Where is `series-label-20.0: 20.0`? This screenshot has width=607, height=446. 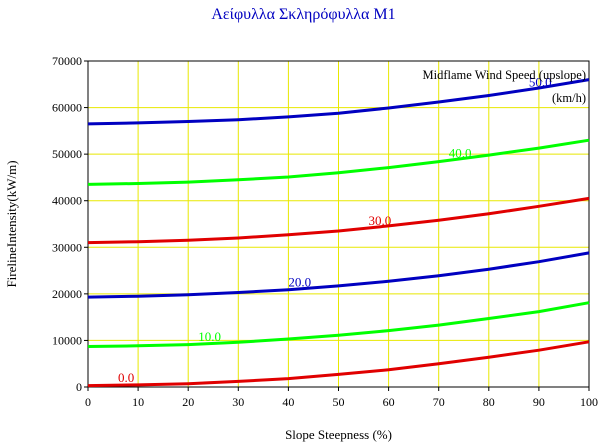 series-label-20.0: 20.0 is located at coordinates (299, 282).